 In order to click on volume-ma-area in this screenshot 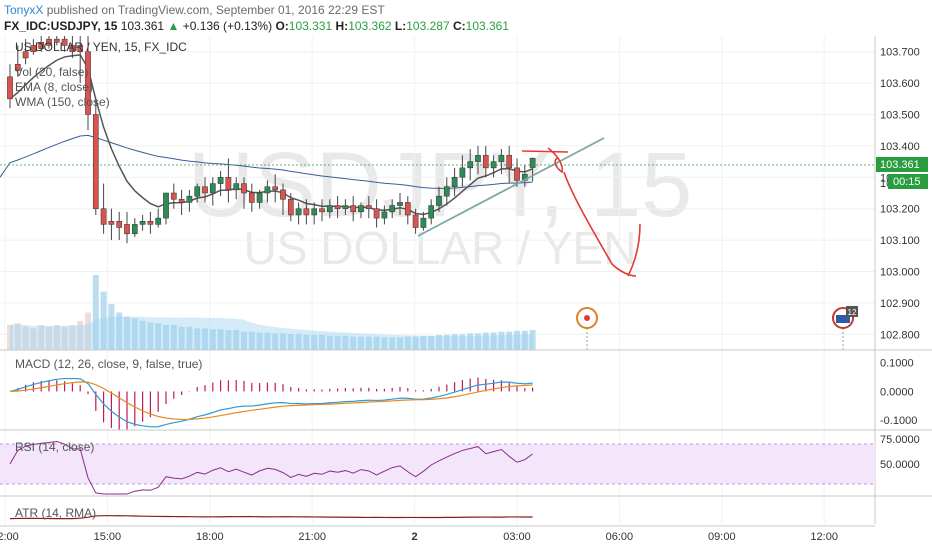, I will do `click(271, 333)`.